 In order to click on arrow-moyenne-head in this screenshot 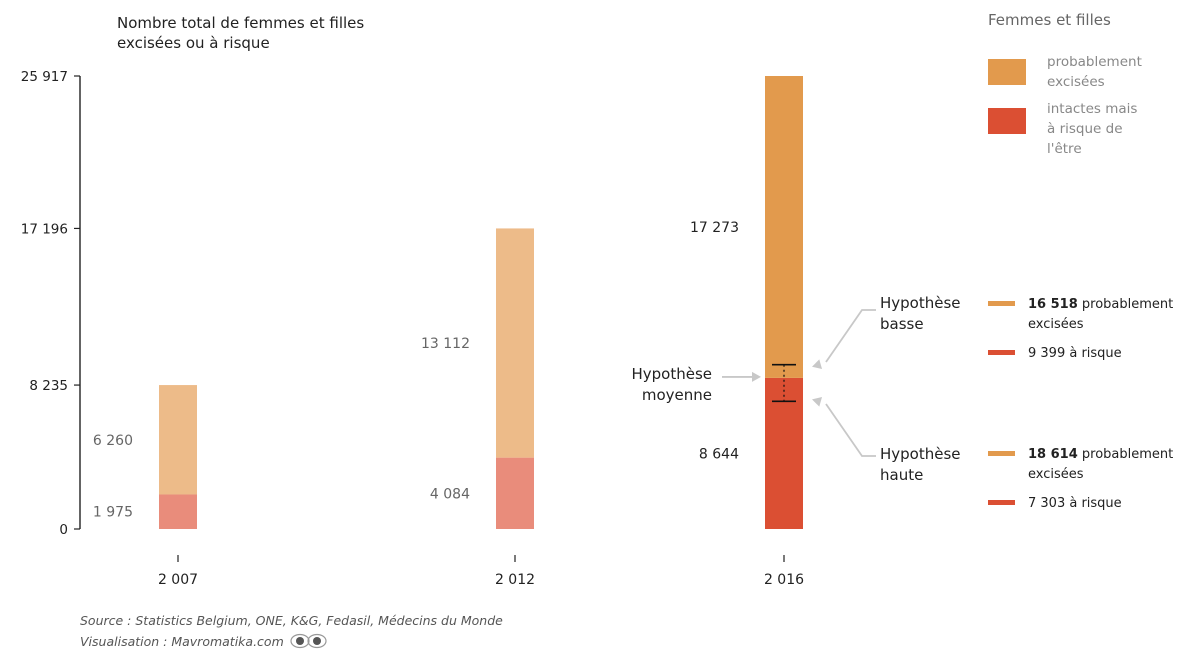, I will do `click(756, 376)`.